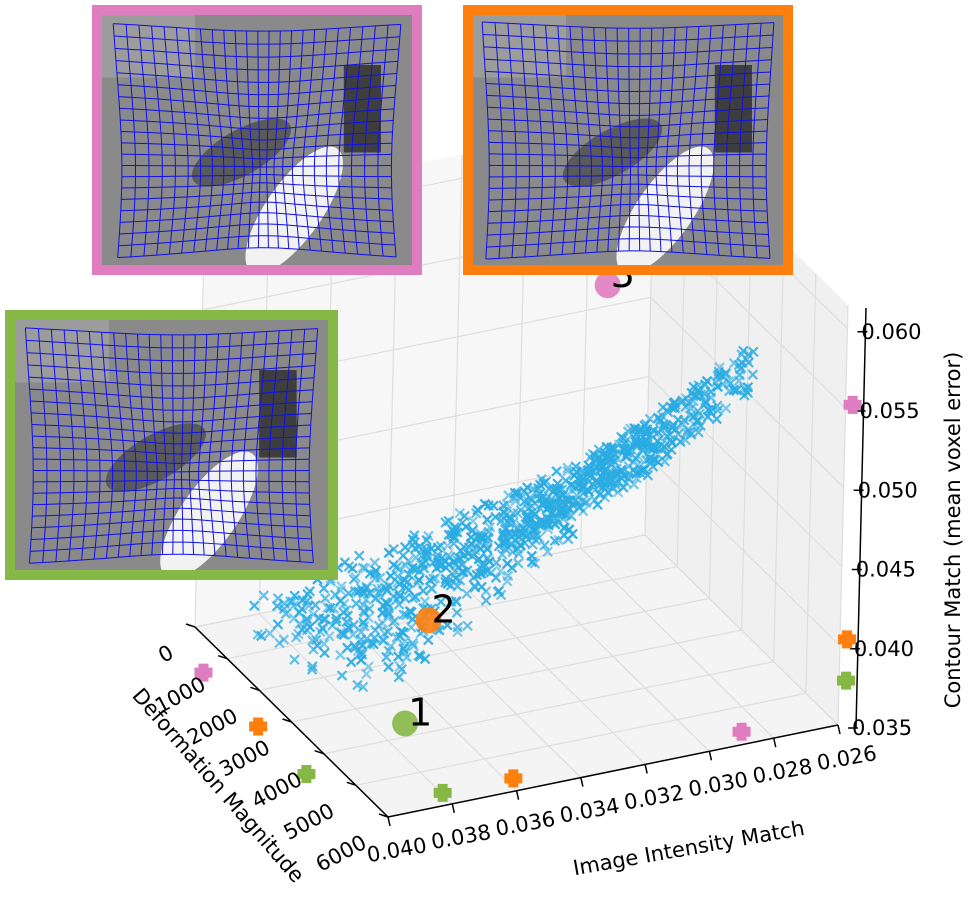 This screenshot has width=972, height=909. I want to click on x-tick-label: 0.040, so click(396, 850).